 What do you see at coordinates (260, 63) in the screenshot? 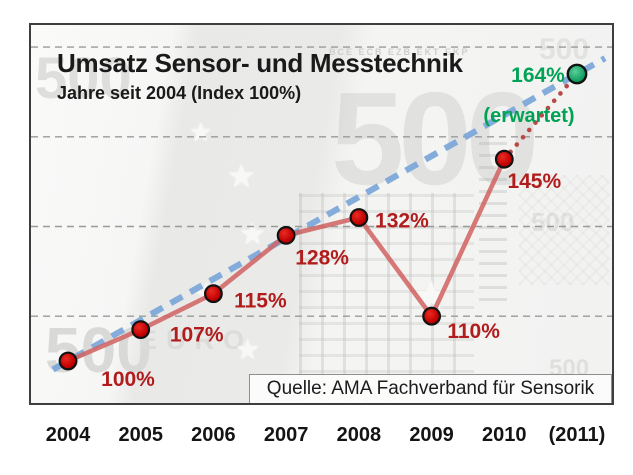
I see `chart-title: Umsatz Sensor- und Messtechnik` at bounding box center [260, 63].